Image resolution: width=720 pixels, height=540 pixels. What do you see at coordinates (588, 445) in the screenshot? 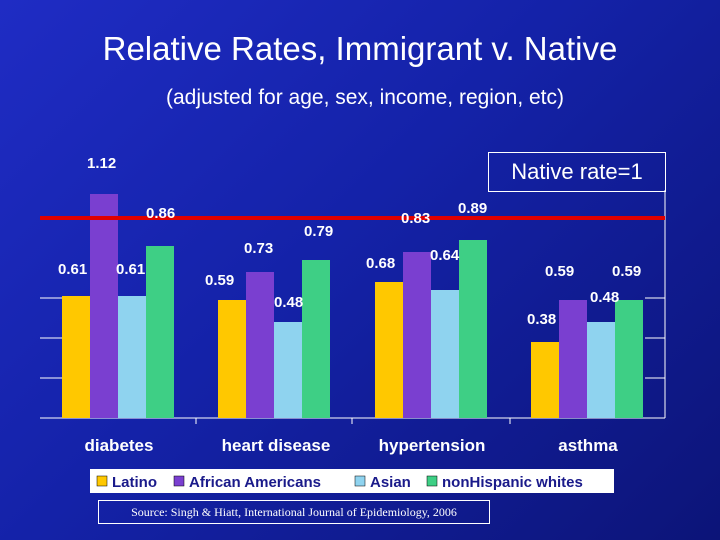
I see `category-label: asthma` at bounding box center [588, 445].